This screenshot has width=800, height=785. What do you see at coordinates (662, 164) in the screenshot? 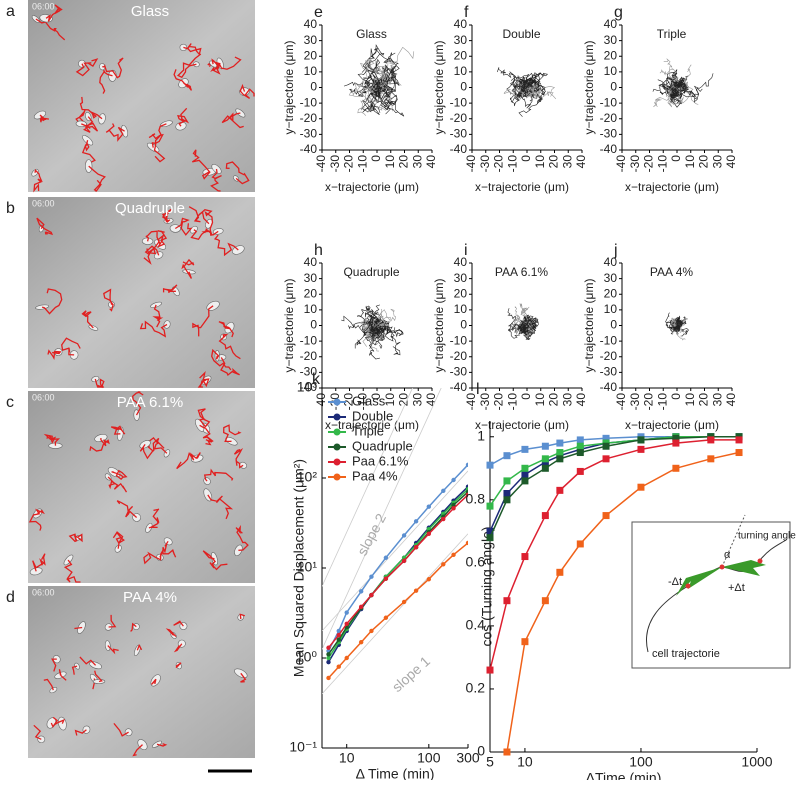
I see `x-tick-label: -10` at bounding box center [662, 164].